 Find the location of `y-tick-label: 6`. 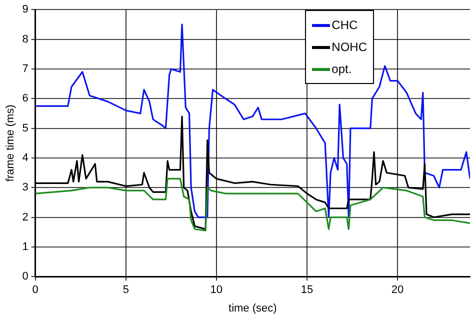

y-tick-label: 6 is located at coordinates (25, 98).